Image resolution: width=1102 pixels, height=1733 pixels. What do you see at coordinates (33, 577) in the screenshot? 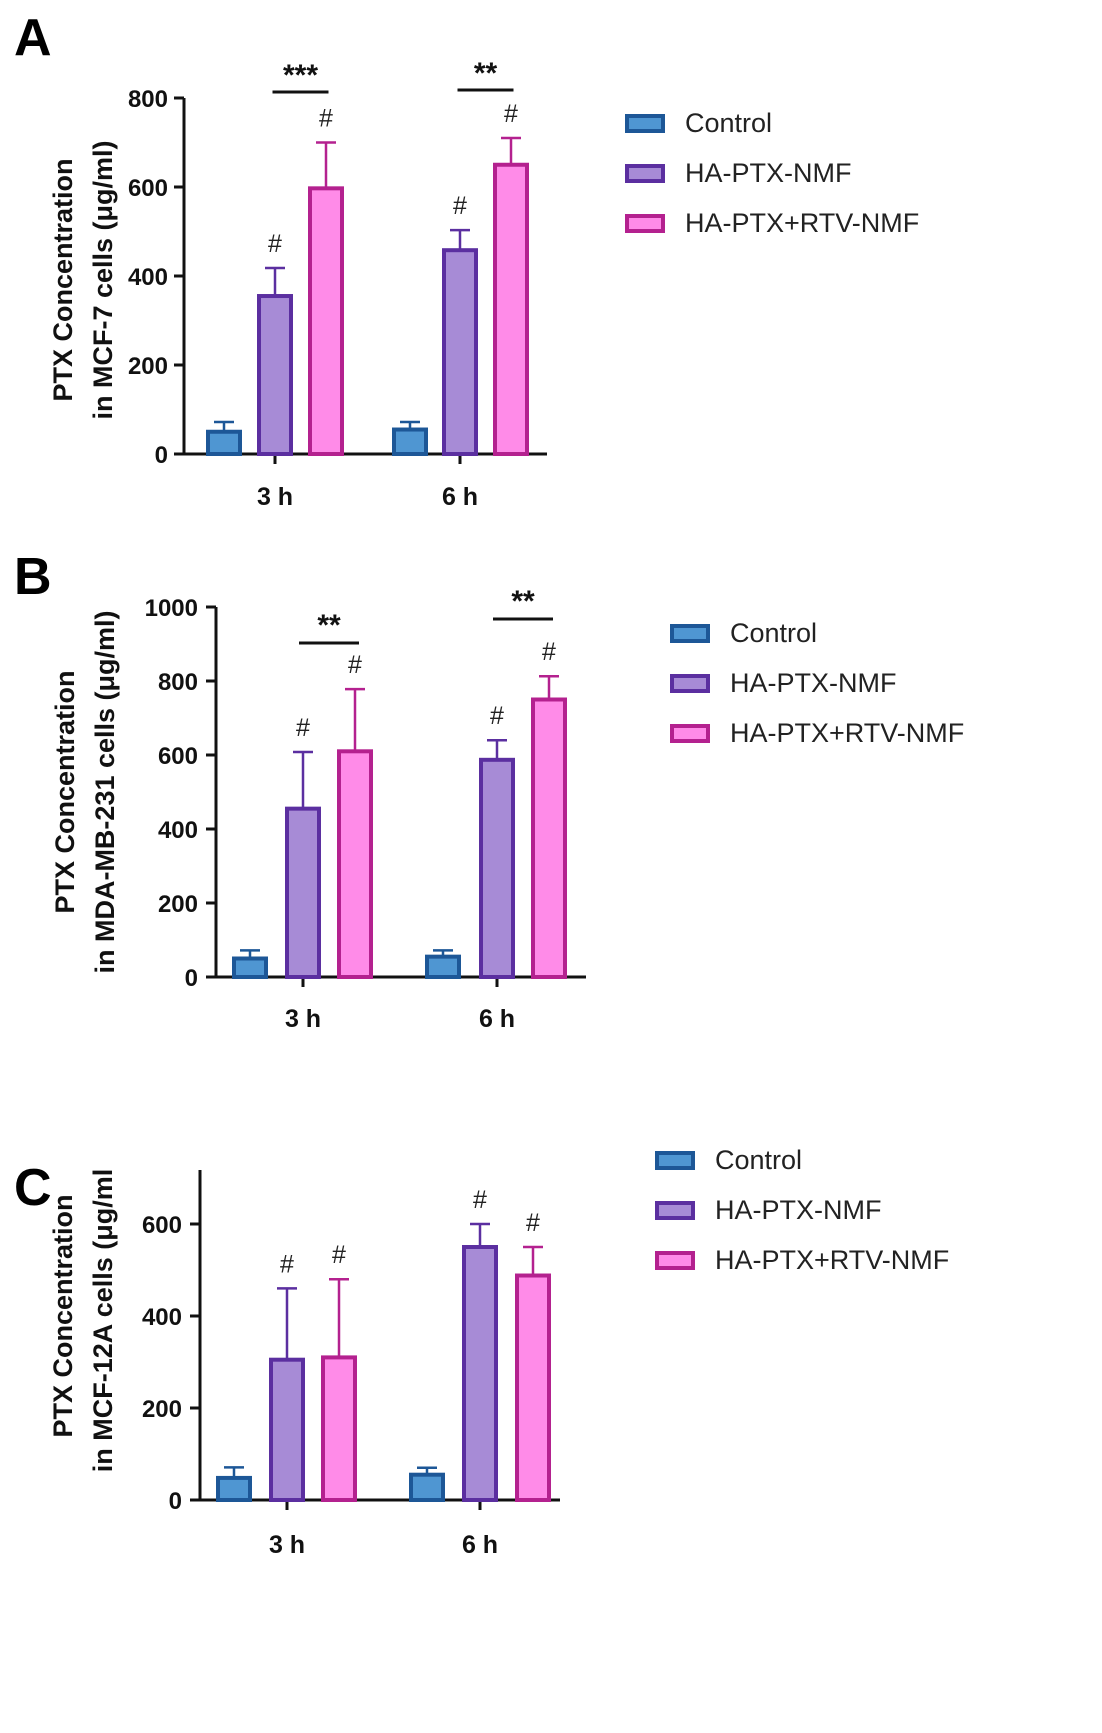
I see `panel-label-b: B` at bounding box center [33, 577].